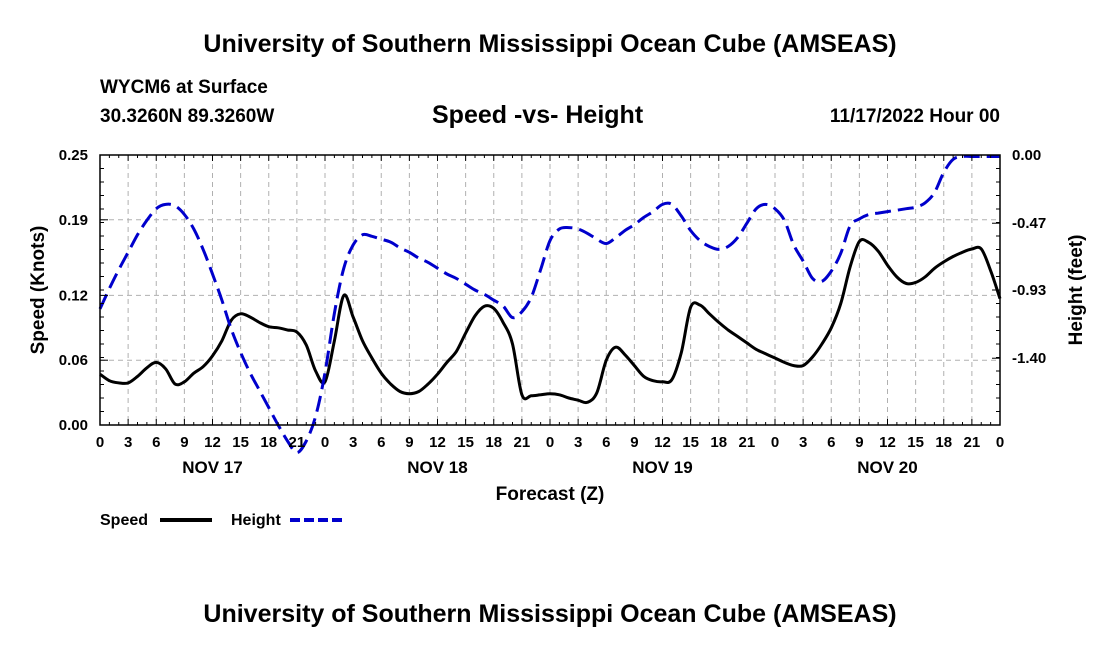 The height and width of the screenshot is (650, 1100). What do you see at coordinates (256, 520) in the screenshot?
I see `legend-height-label: Height` at bounding box center [256, 520].